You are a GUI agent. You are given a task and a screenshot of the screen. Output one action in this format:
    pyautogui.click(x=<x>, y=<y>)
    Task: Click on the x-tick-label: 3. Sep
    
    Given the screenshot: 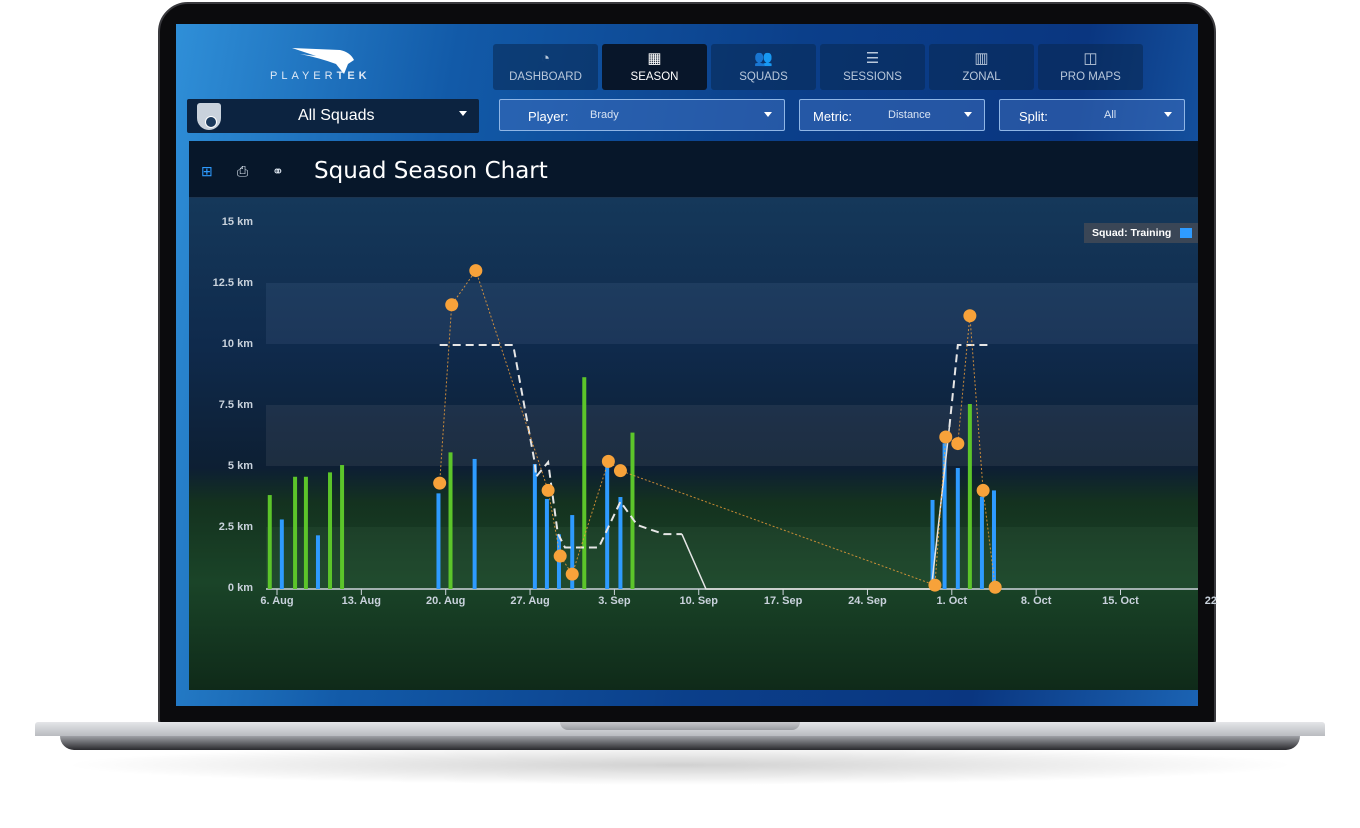 What is the action you would take?
    pyautogui.click(x=614, y=601)
    